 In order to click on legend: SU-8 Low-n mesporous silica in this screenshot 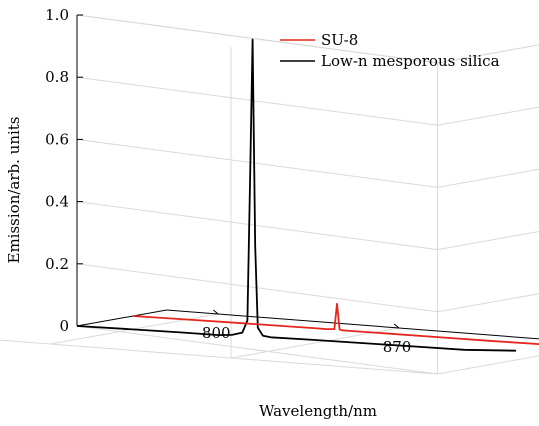, I will do `click(390, 50)`.